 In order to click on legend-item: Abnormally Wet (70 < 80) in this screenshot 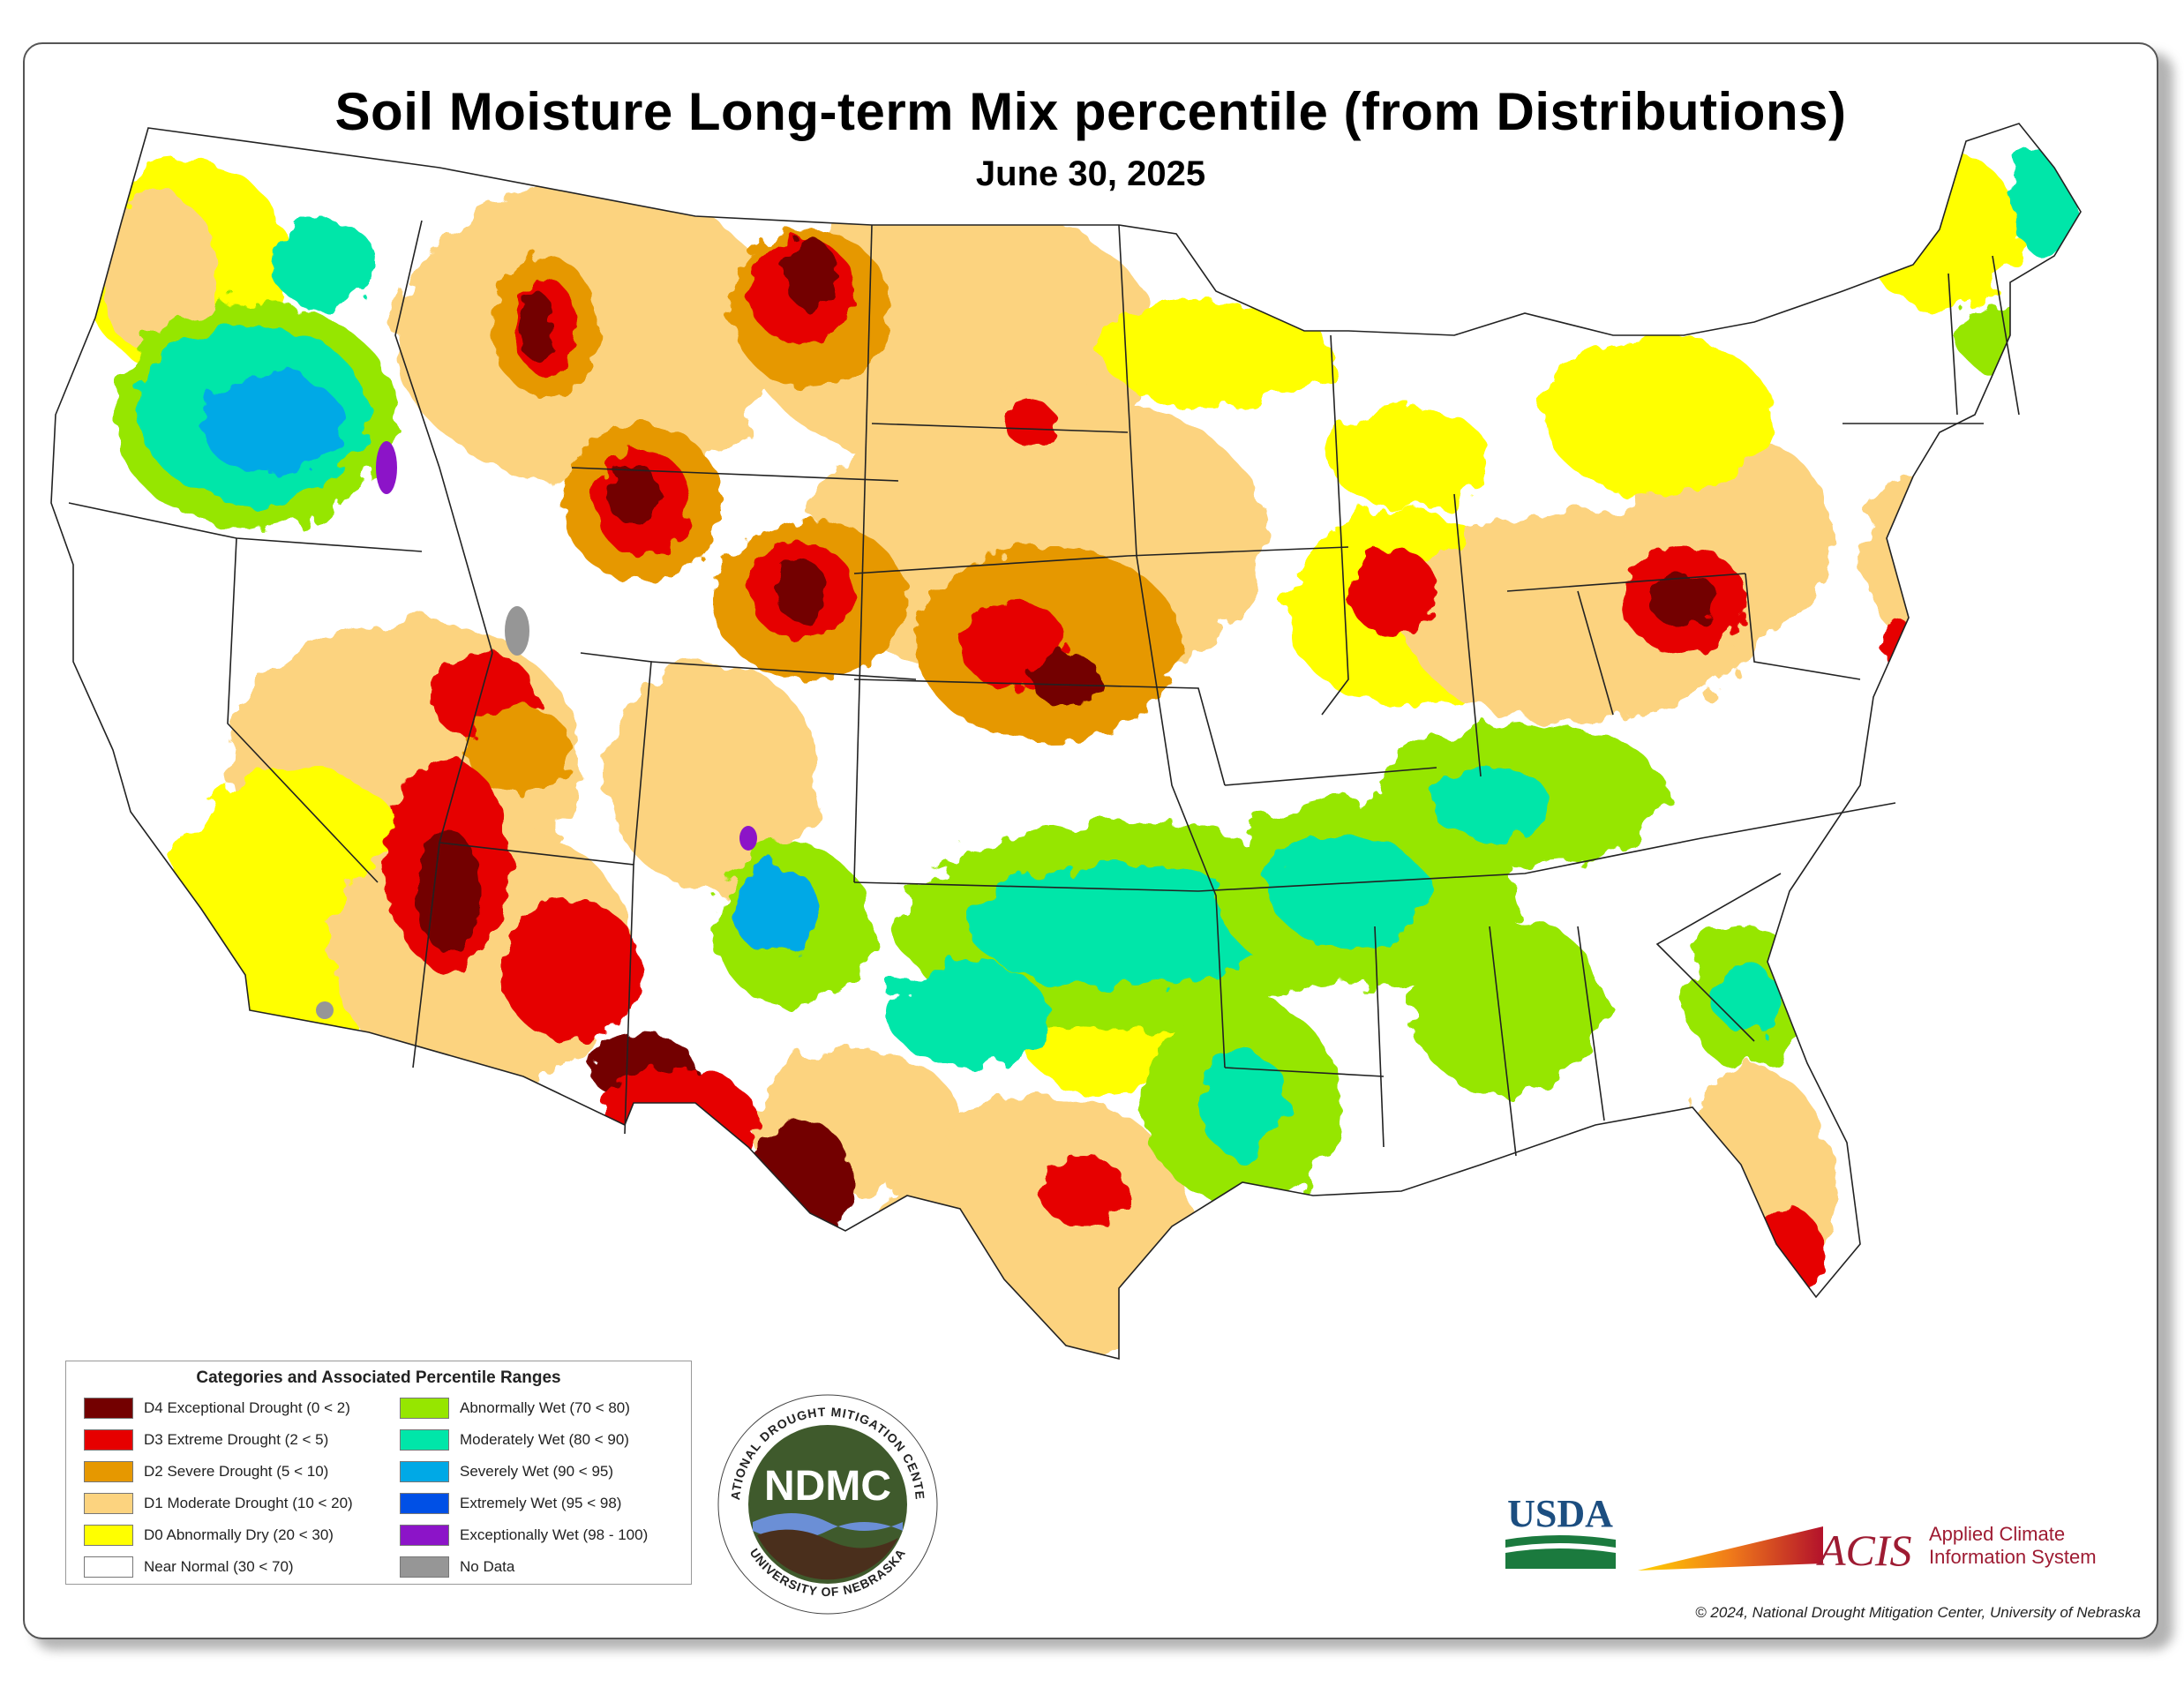, I will do `click(515, 1408)`.